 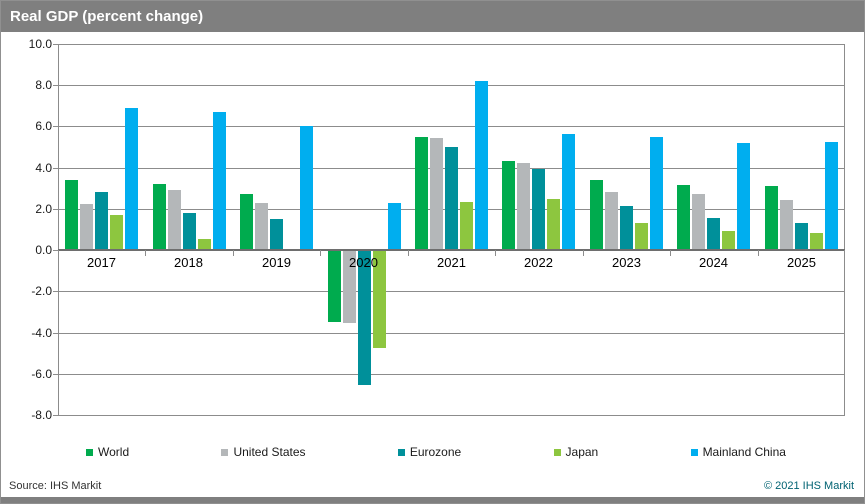 What do you see at coordinates (451, 374) in the screenshot?
I see `gridline-y--6` at bounding box center [451, 374].